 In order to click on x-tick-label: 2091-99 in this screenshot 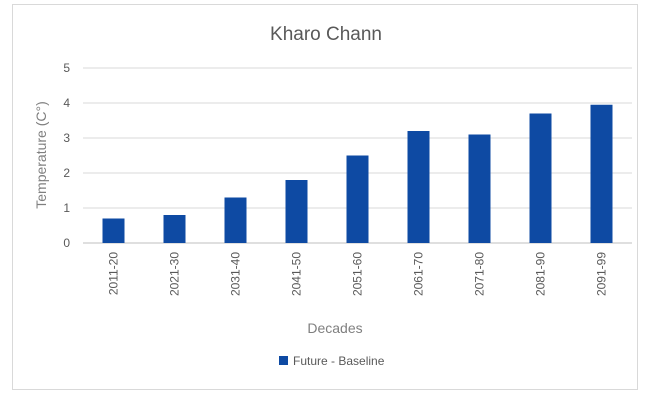, I will do `click(602, 274)`.